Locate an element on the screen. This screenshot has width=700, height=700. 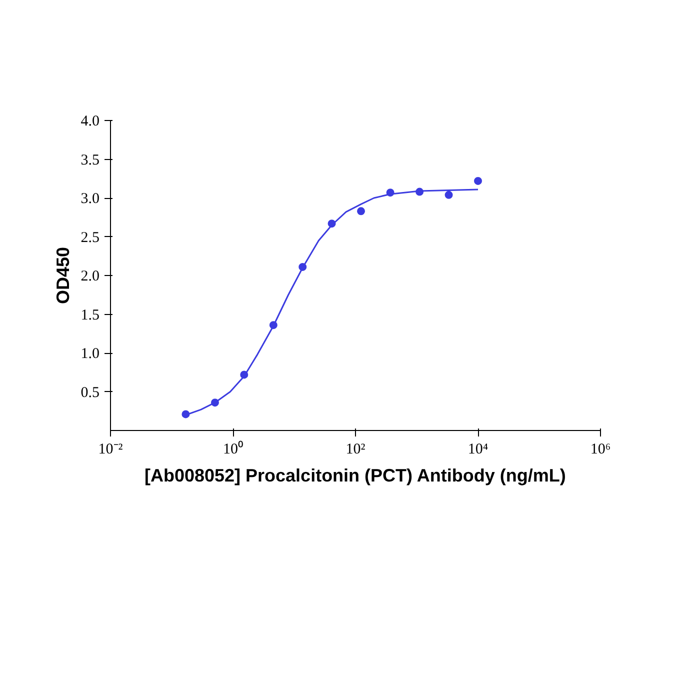
y-tick-label: 2.5 is located at coordinates (90, 238).